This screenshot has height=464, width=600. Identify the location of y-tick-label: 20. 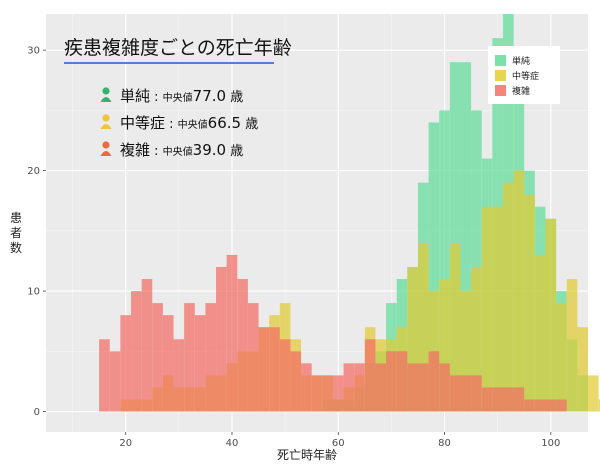
(33, 171).